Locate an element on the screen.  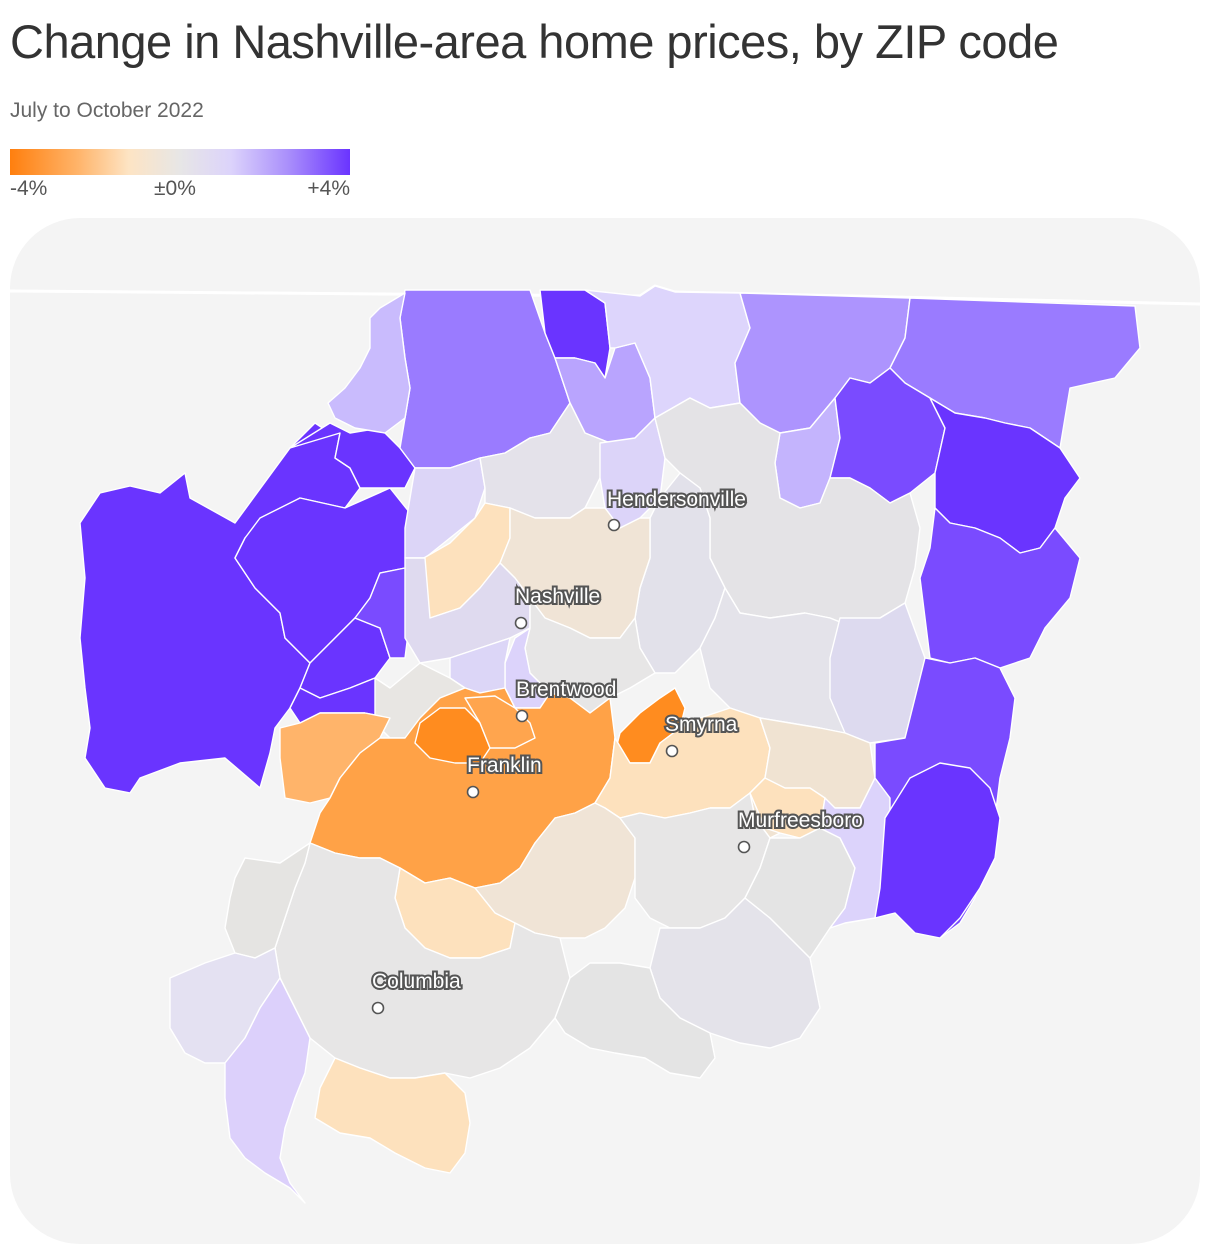
city-marker-nashville: Nashville is located at coordinates (557, 606).